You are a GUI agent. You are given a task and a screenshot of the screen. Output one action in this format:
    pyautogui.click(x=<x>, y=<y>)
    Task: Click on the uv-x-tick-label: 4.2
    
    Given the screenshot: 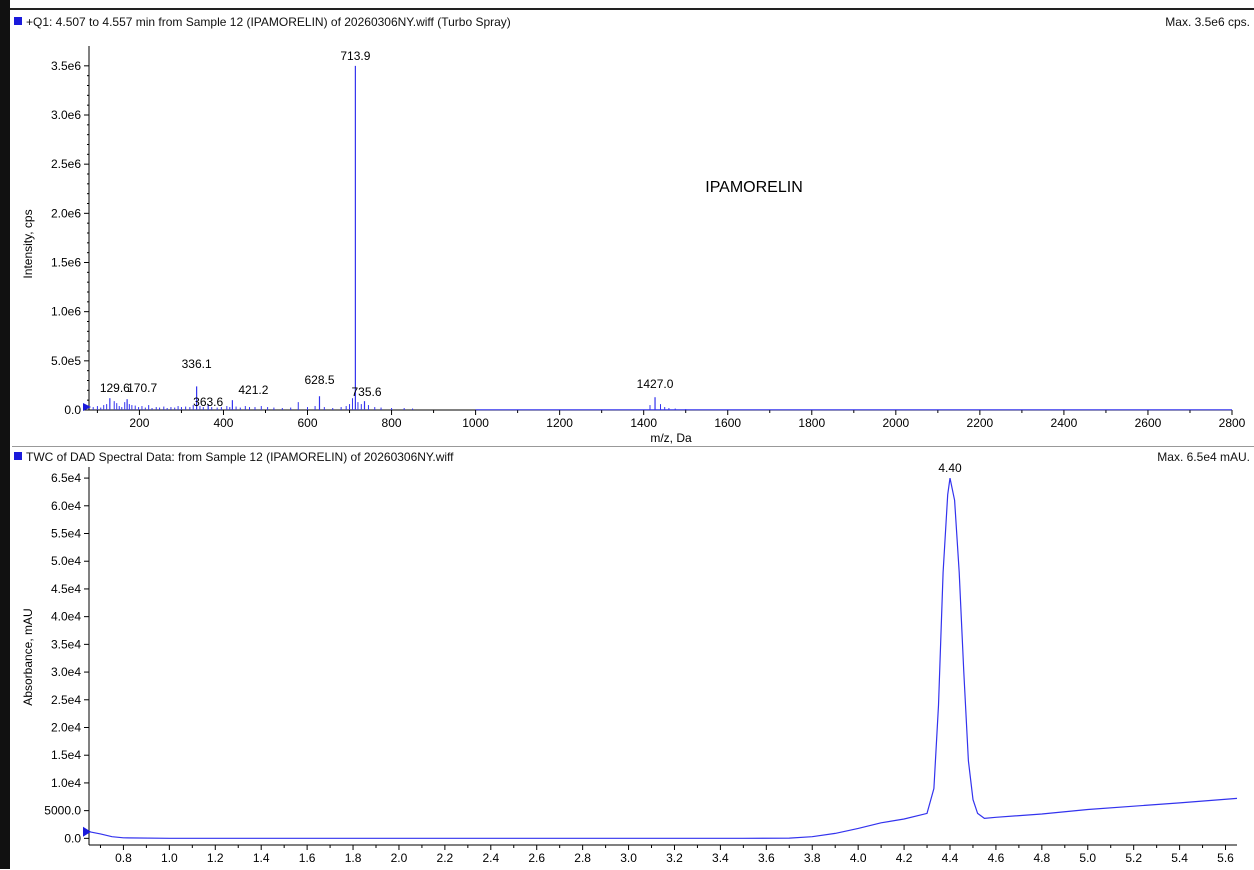 What is the action you would take?
    pyautogui.click(x=904, y=858)
    